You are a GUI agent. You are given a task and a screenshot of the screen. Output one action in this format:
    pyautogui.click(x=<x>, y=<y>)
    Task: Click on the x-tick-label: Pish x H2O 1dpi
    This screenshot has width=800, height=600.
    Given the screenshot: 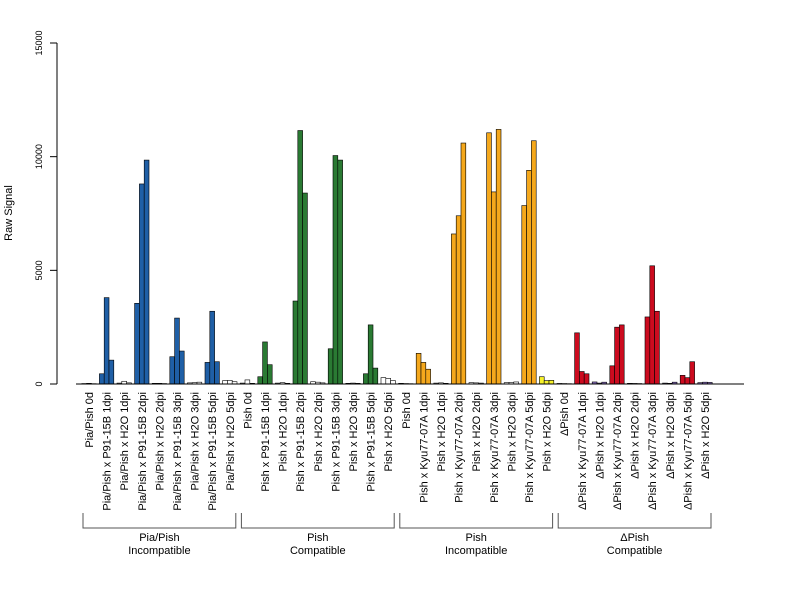 What is the action you would take?
    pyautogui.click(x=284, y=431)
    